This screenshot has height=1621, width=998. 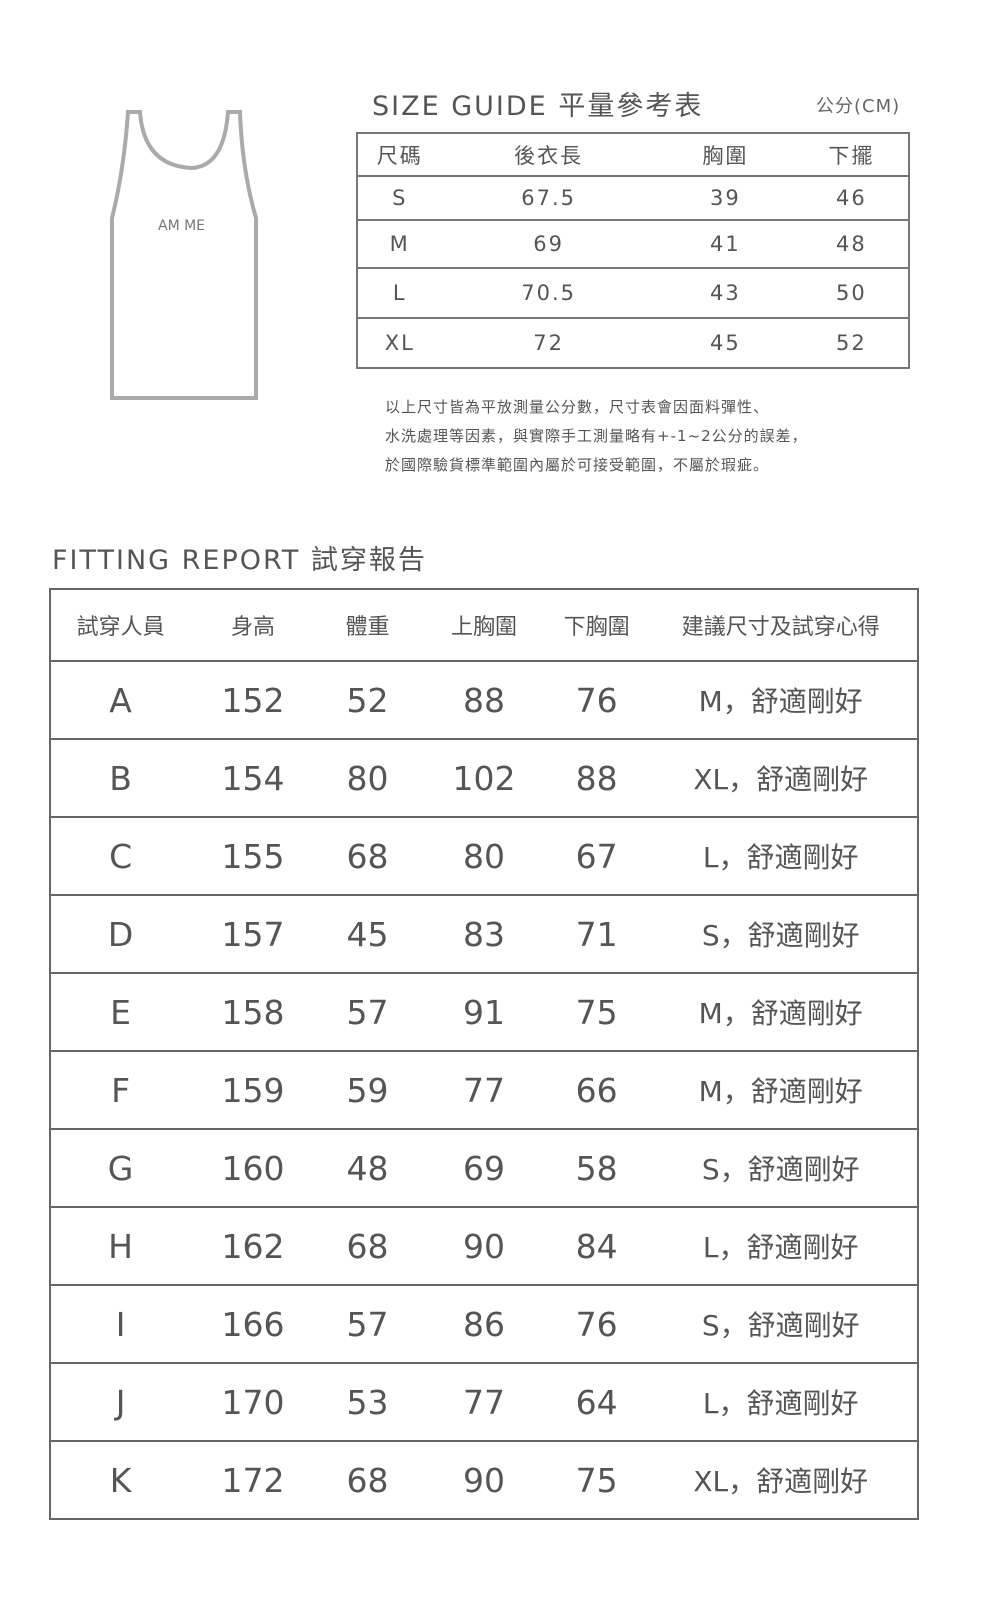 I want to click on tank-top-illustration, so click(x=184, y=255).